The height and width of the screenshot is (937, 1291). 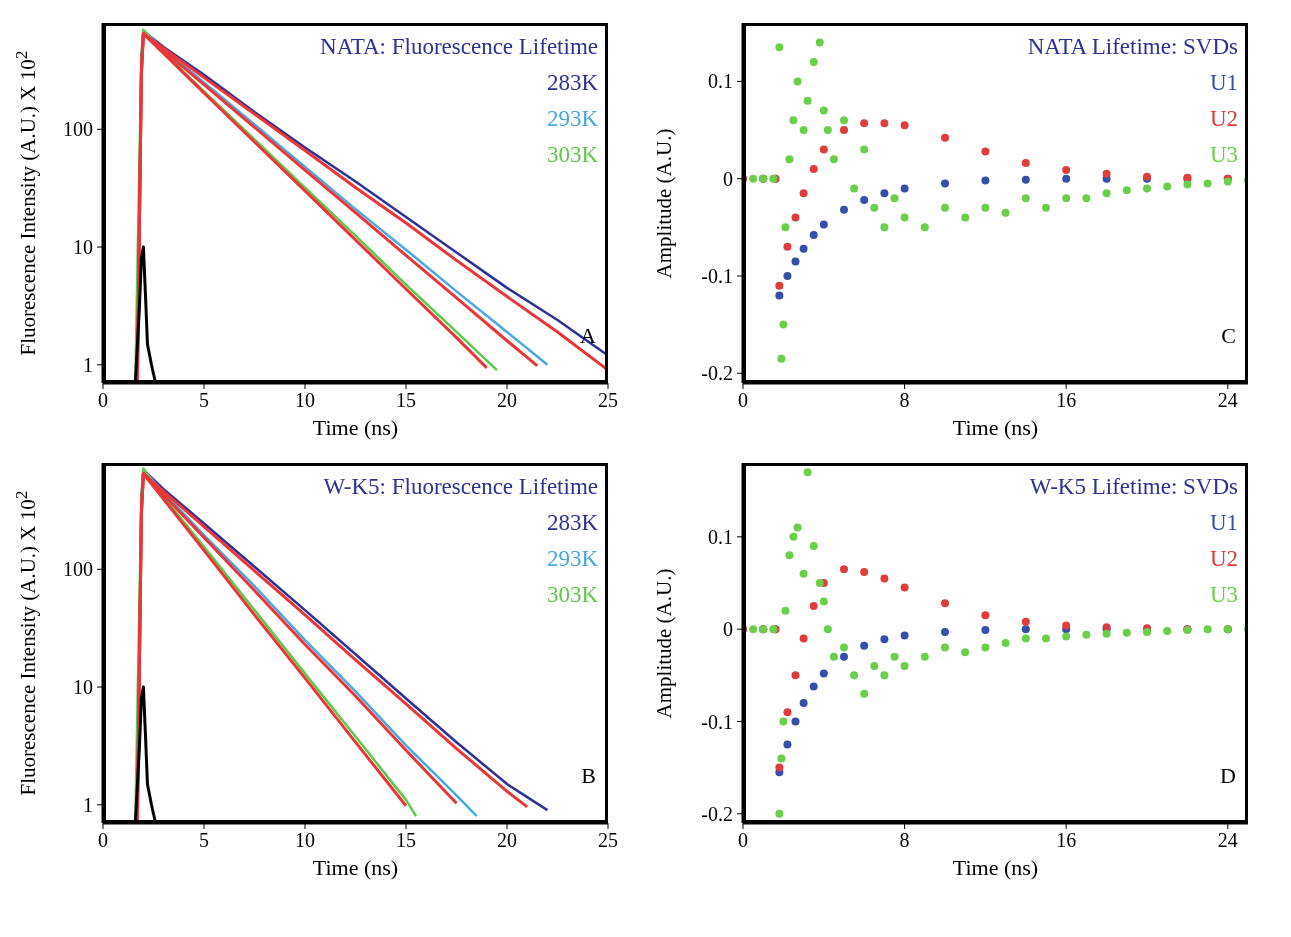 What do you see at coordinates (1228, 336) in the screenshot?
I see `annotation: C` at bounding box center [1228, 336].